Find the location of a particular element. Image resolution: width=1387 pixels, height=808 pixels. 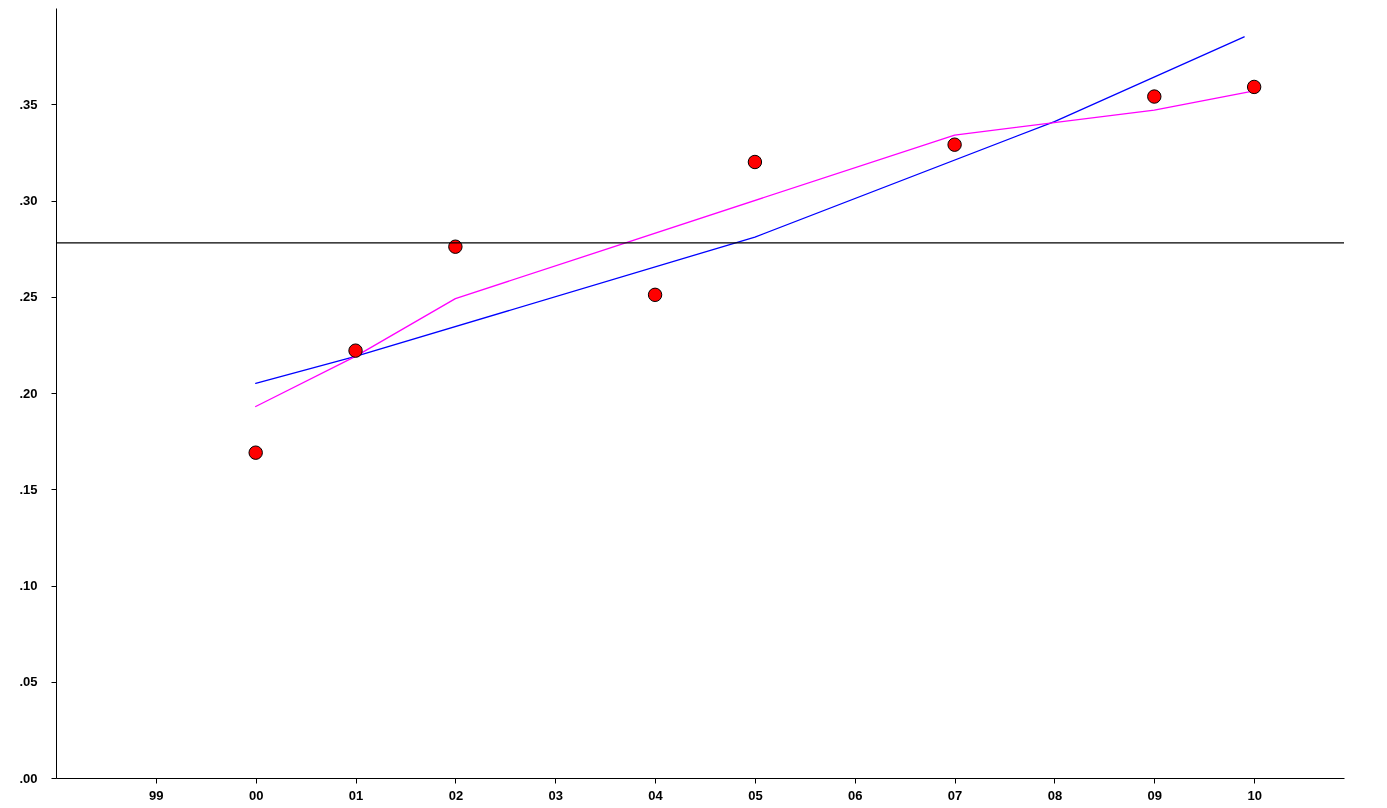

x-tick-label: 00 is located at coordinates (256, 795).